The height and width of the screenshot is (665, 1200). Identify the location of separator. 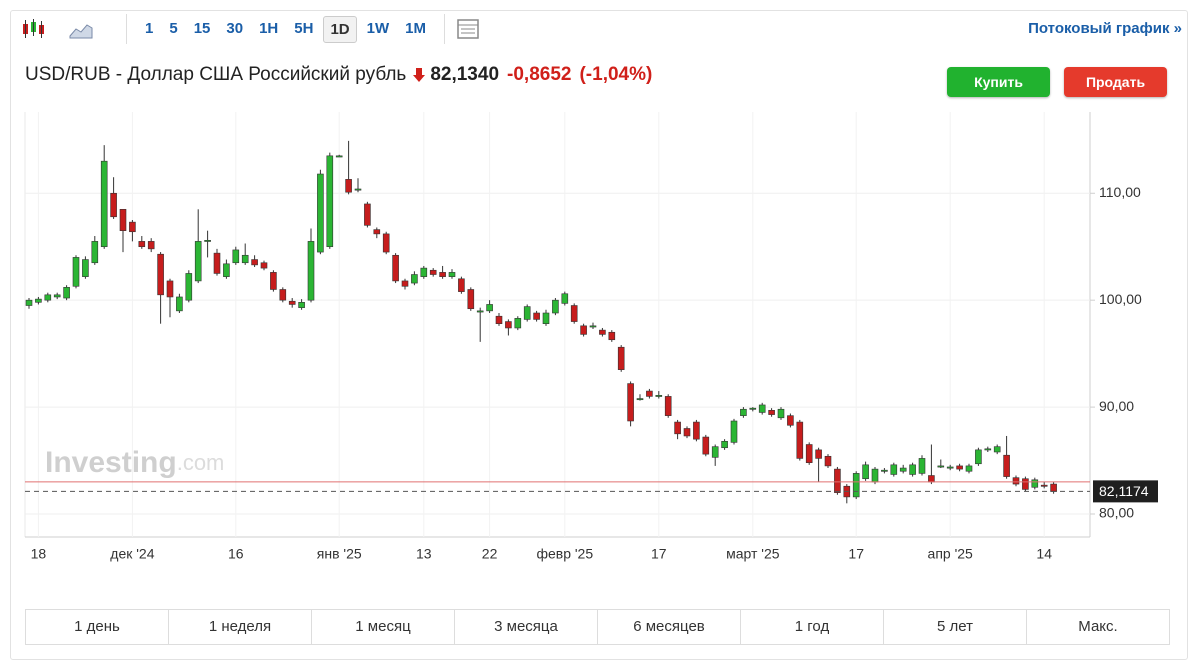
(444, 29).